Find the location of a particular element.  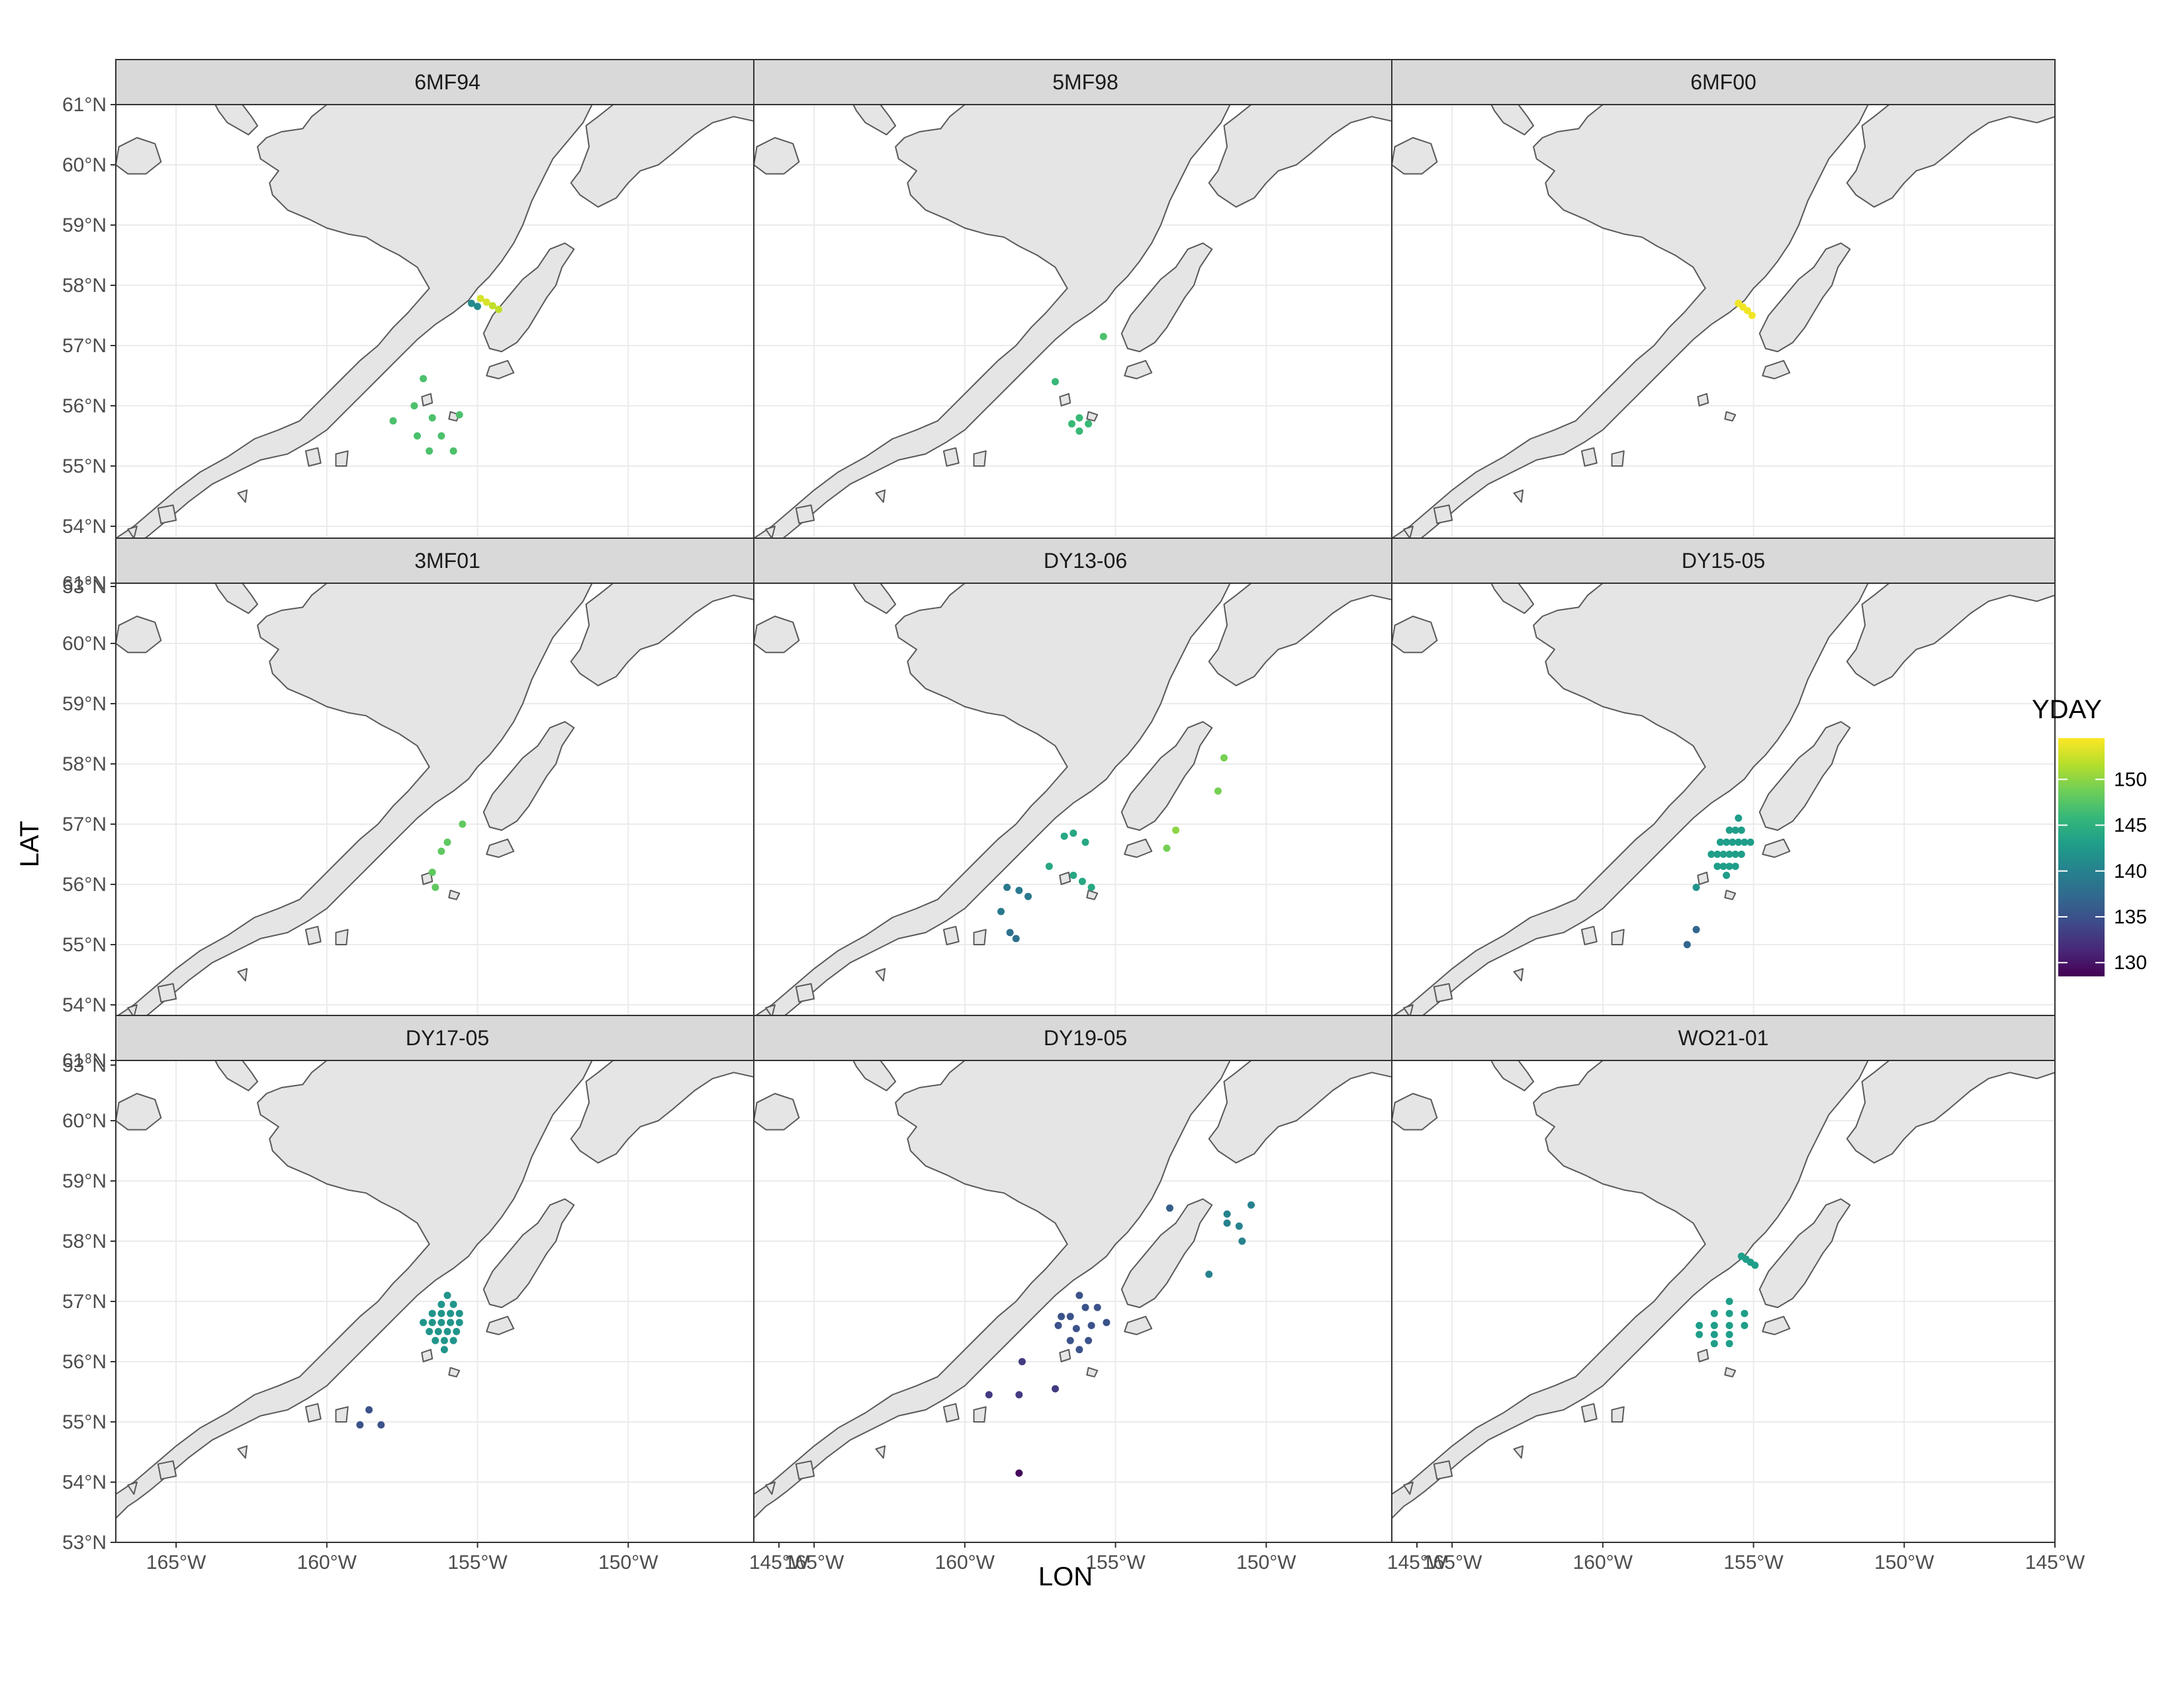

facet-label: DY15-05 is located at coordinates (1723, 561).